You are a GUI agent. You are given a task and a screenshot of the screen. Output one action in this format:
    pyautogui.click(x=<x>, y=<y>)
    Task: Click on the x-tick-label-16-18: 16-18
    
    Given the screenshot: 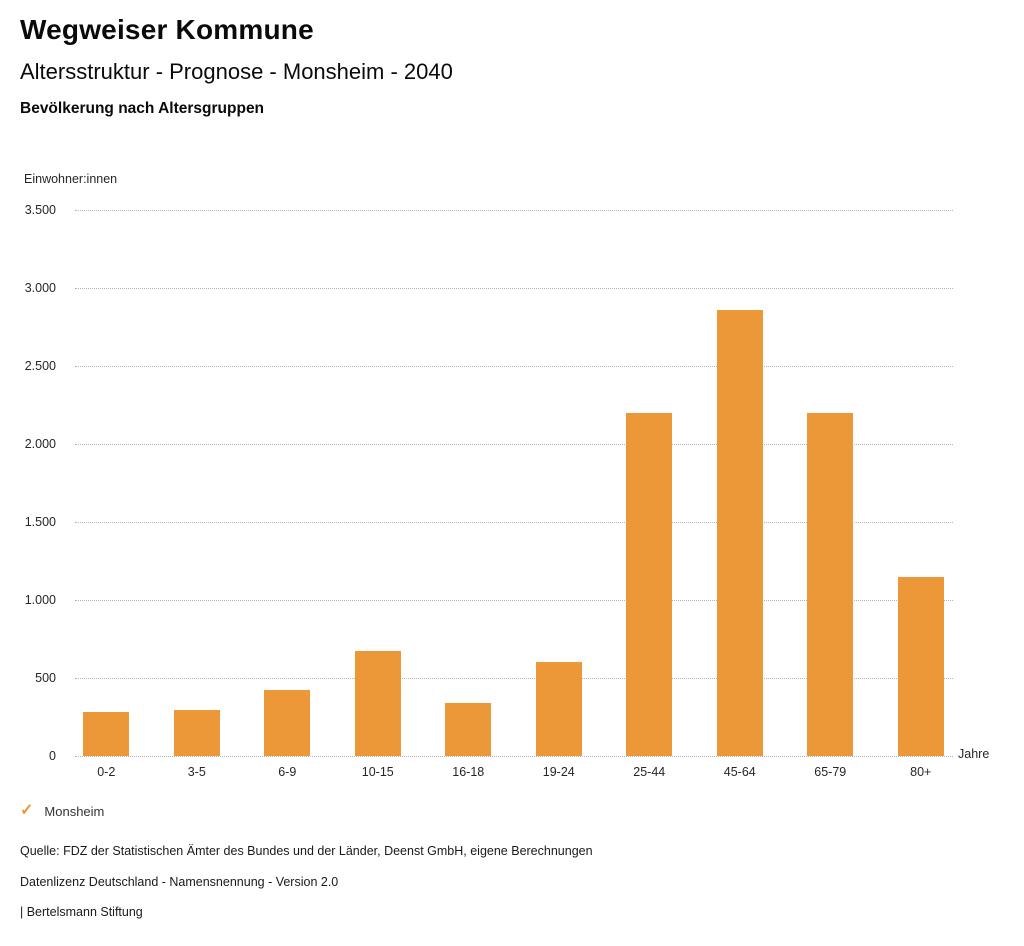 What is the action you would take?
    pyautogui.click(x=468, y=772)
    